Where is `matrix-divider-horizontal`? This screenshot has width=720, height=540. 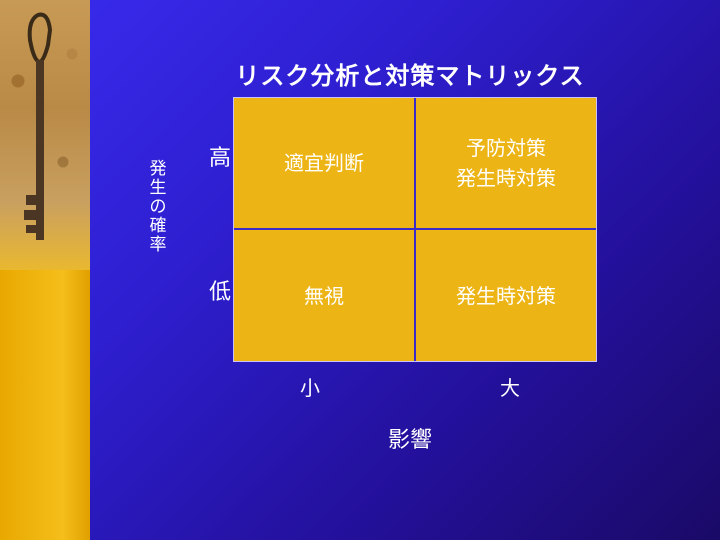
matrix-divider-horizontal is located at coordinates (415, 229).